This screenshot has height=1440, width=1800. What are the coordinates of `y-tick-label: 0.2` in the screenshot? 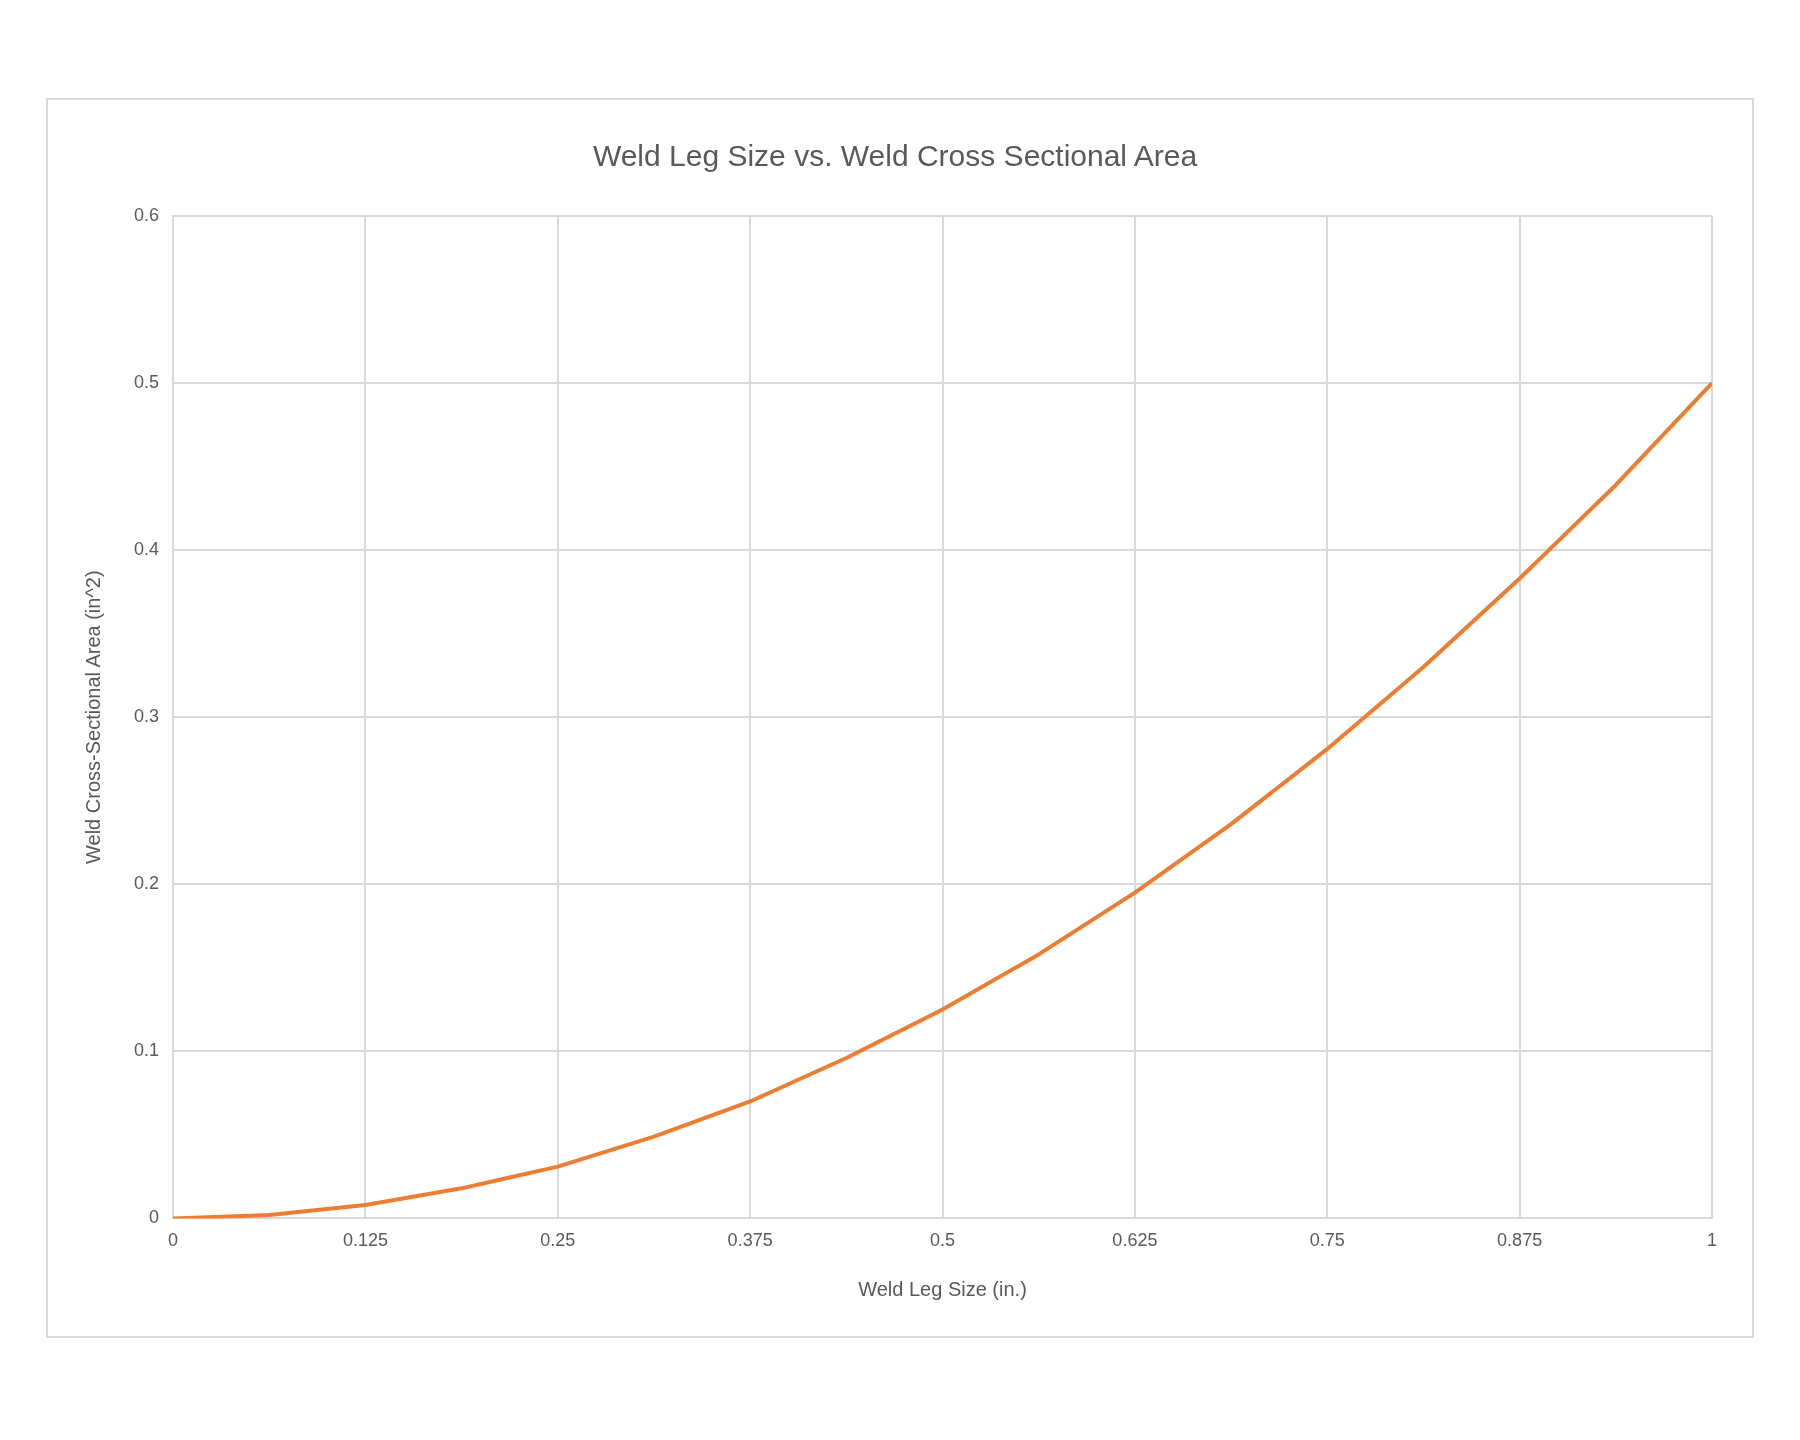 It's located at (146, 883).